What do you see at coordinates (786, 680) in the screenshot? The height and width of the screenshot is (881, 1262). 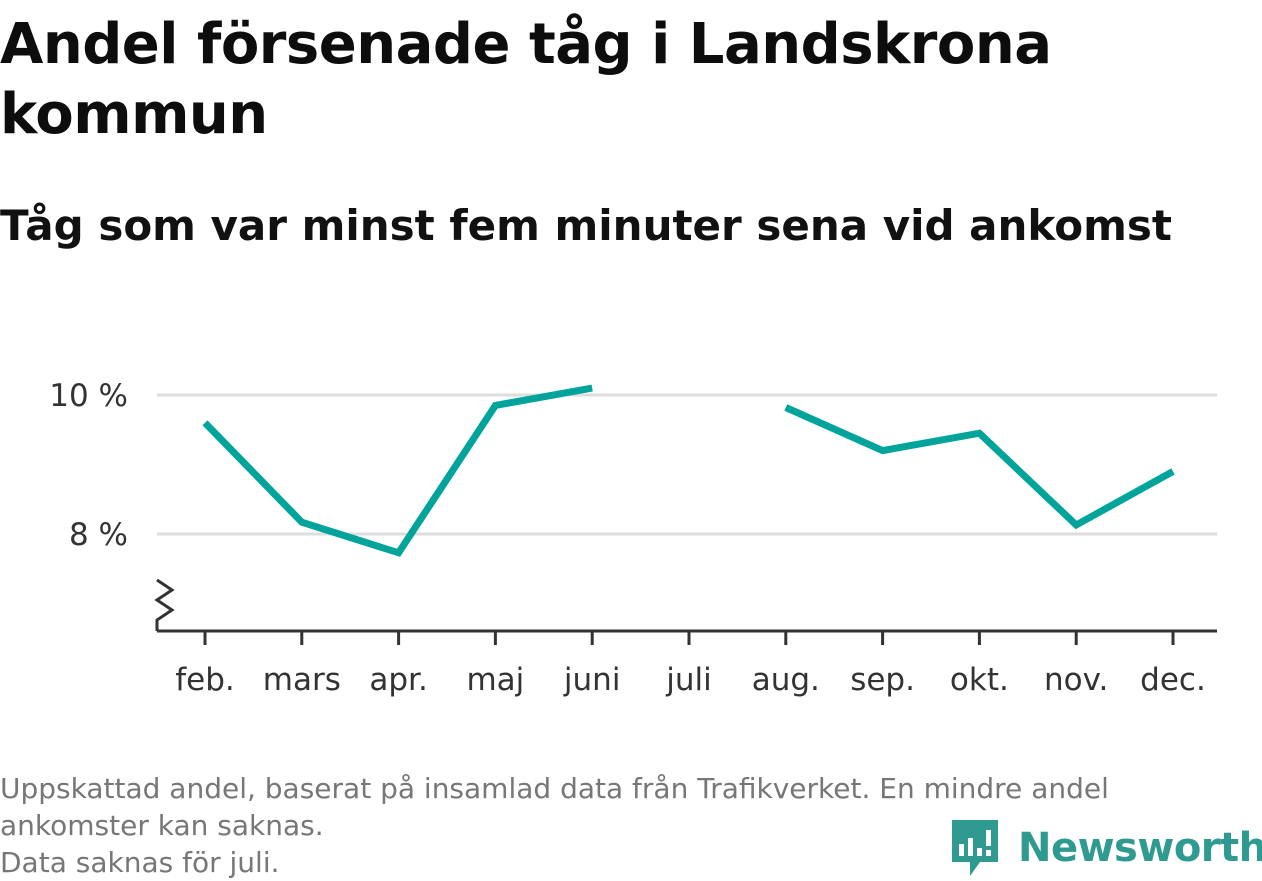 I see `x-tick-label: aug.` at bounding box center [786, 680].